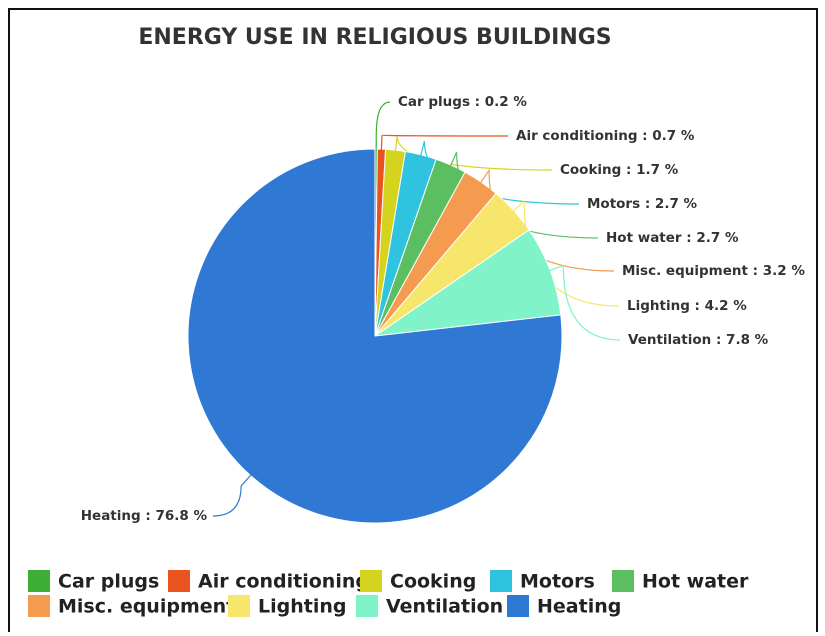 Image resolution: width=825 pixels, height=636 pixels. What do you see at coordinates (433, 582) in the screenshot?
I see `legend-label: Cooking` at bounding box center [433, 582].